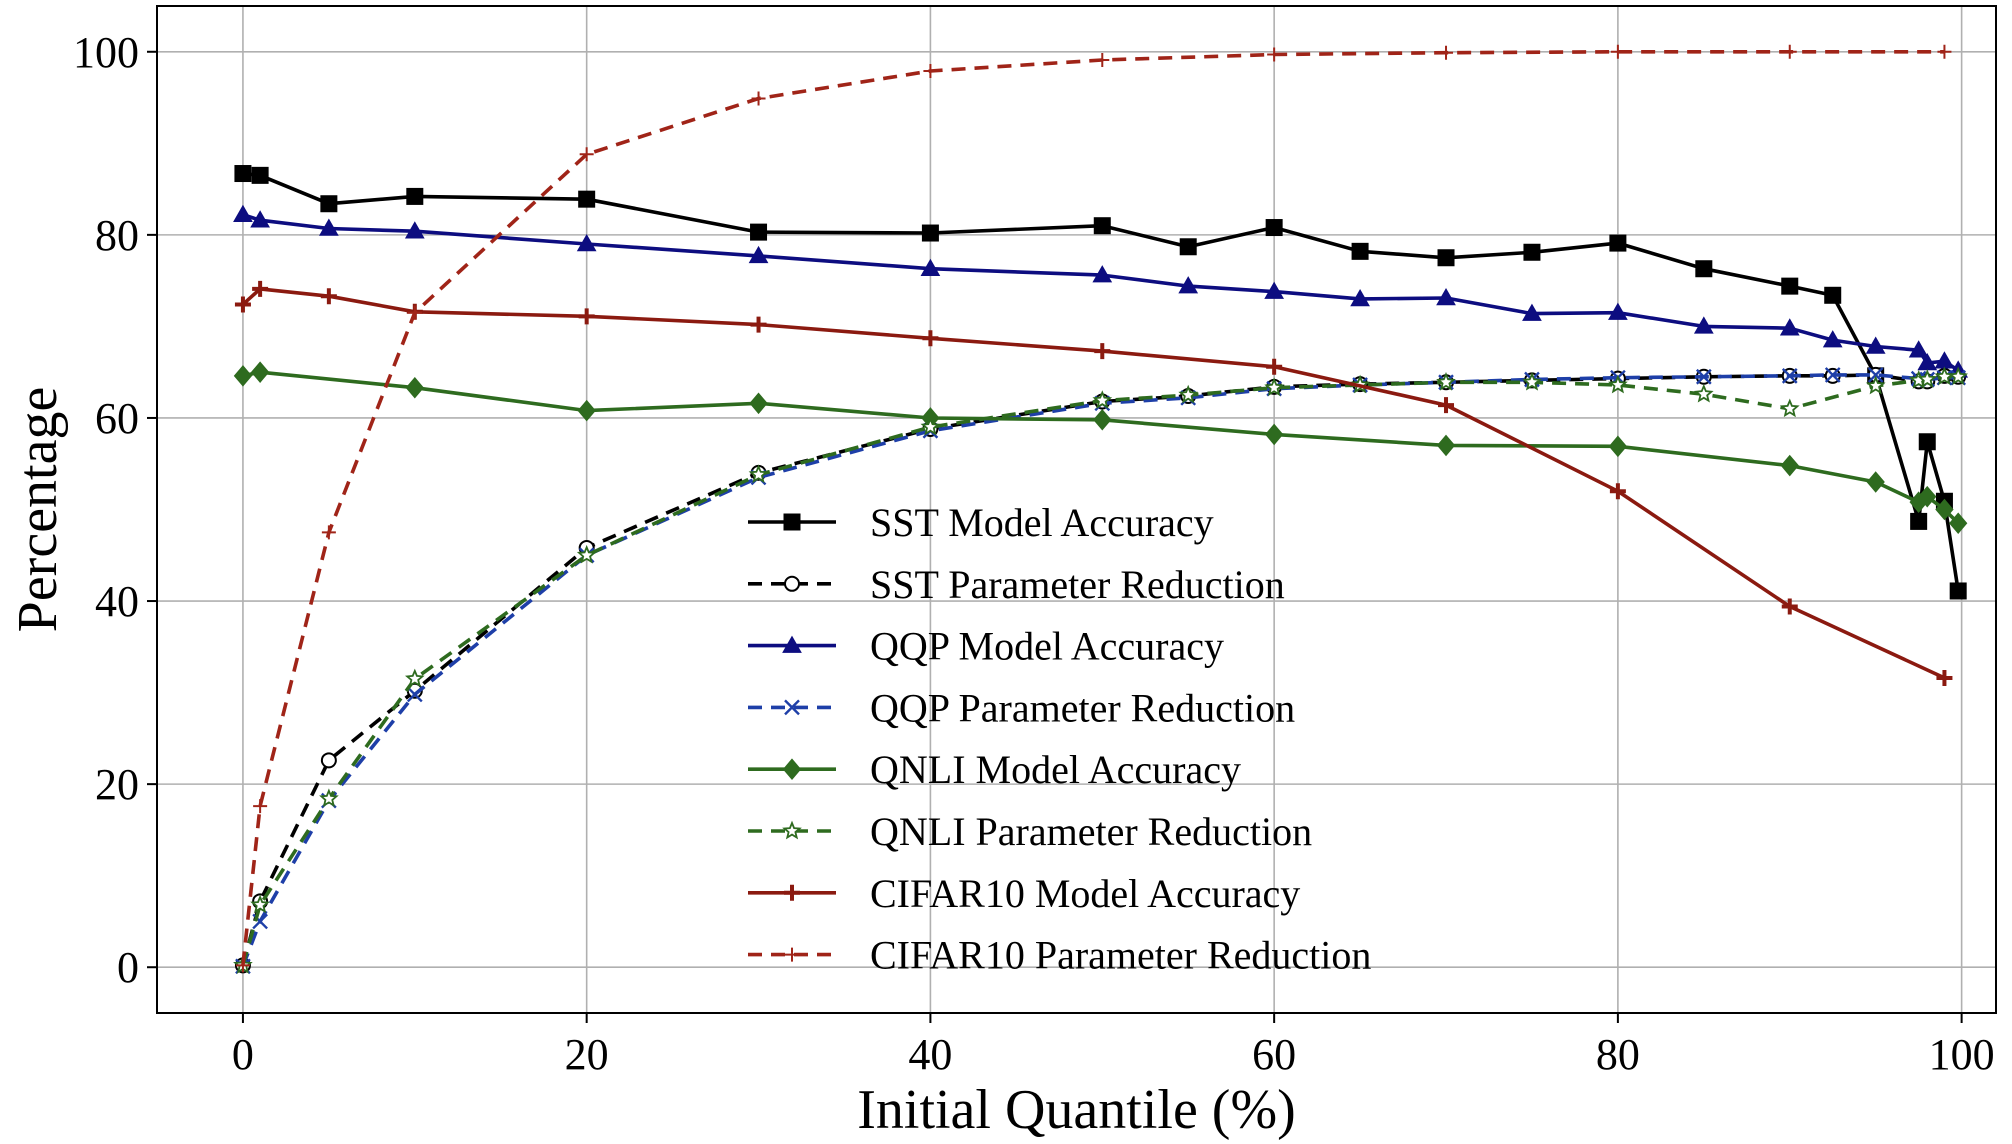 This screenshot has height=1144, width=2012. What do you see at coordinates (117, 418) in the screenshot?
I see `y-tick-label: 60` at bounding box center [117, 418].